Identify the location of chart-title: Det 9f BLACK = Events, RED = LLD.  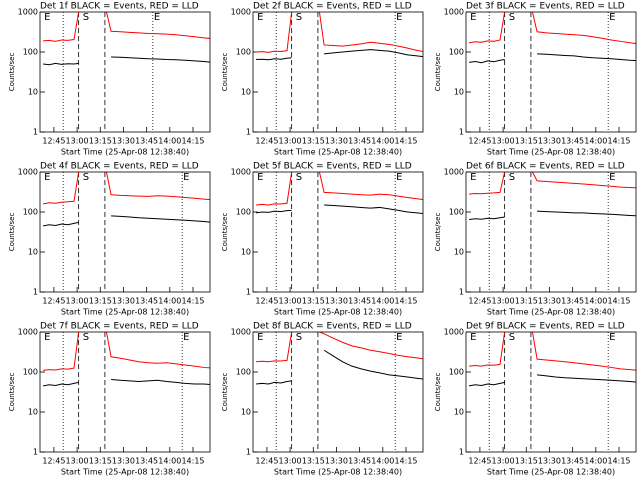
(545, 327).